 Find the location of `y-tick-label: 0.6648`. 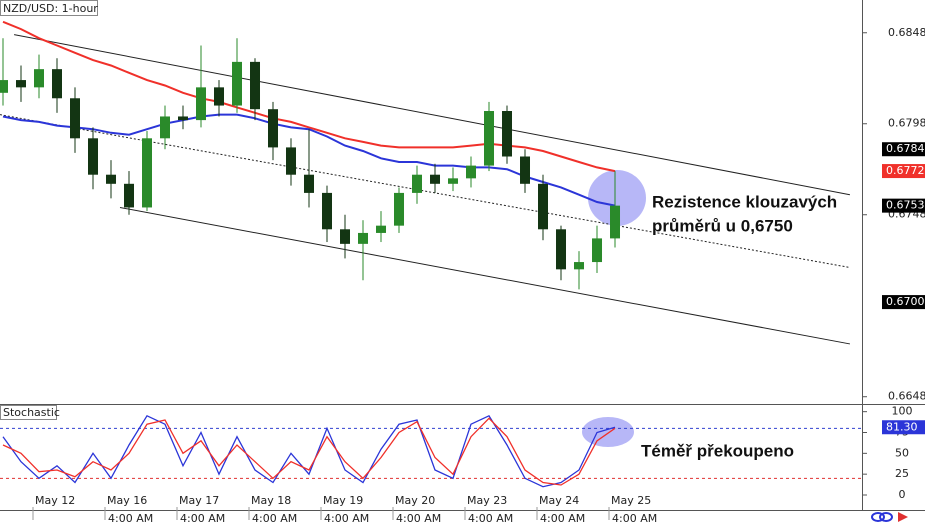

y-tick-label: 0.6648 is located at coordinates (906, 396).